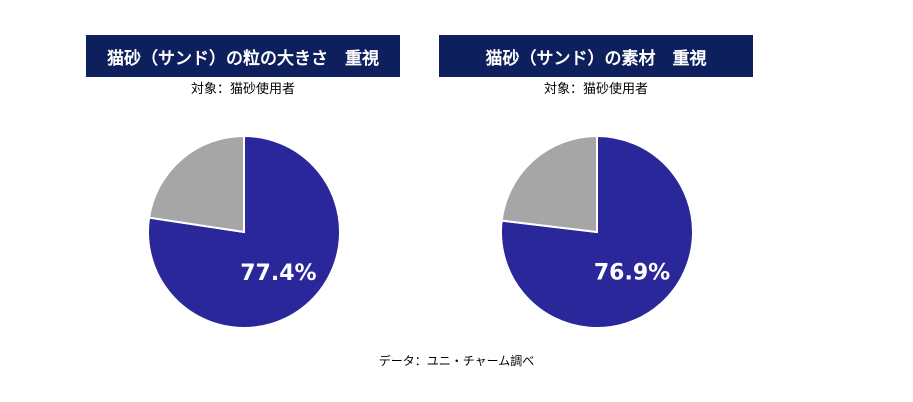  What do you see at coordinates (632, 272) in the screenshot?
I see `slice-value-label: 76.9%` at bounding box center [632, 272].